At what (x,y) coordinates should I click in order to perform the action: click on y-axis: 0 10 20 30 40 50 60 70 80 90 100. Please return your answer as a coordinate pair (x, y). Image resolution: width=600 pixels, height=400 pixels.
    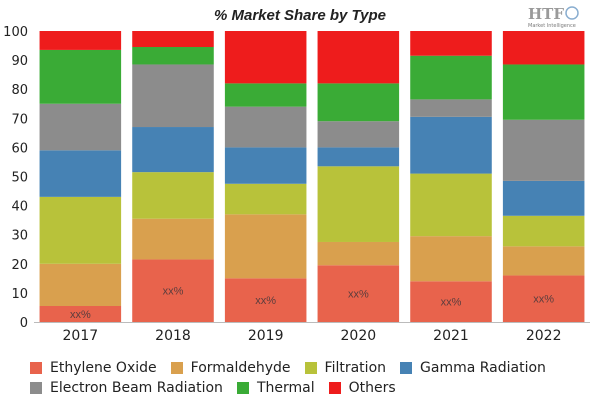
    Looking at the image, I should click on (15, 178).